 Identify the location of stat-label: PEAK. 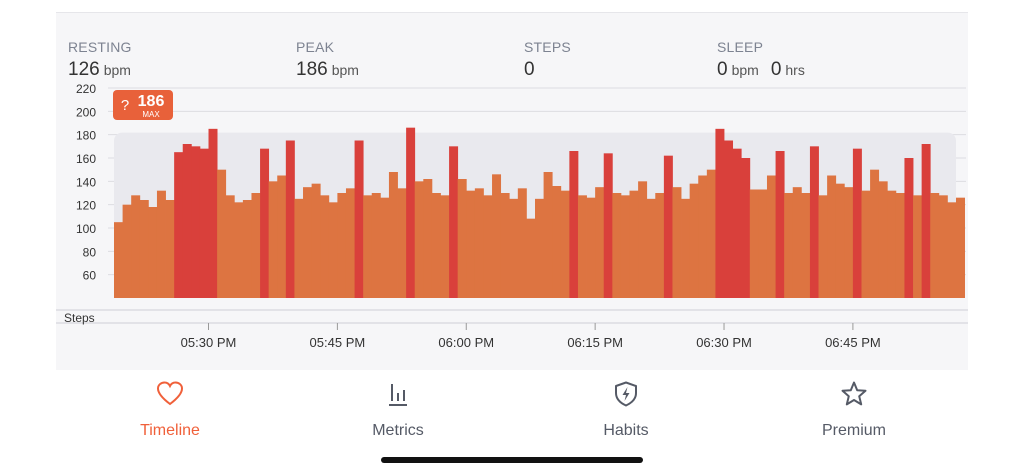
(315, 47).